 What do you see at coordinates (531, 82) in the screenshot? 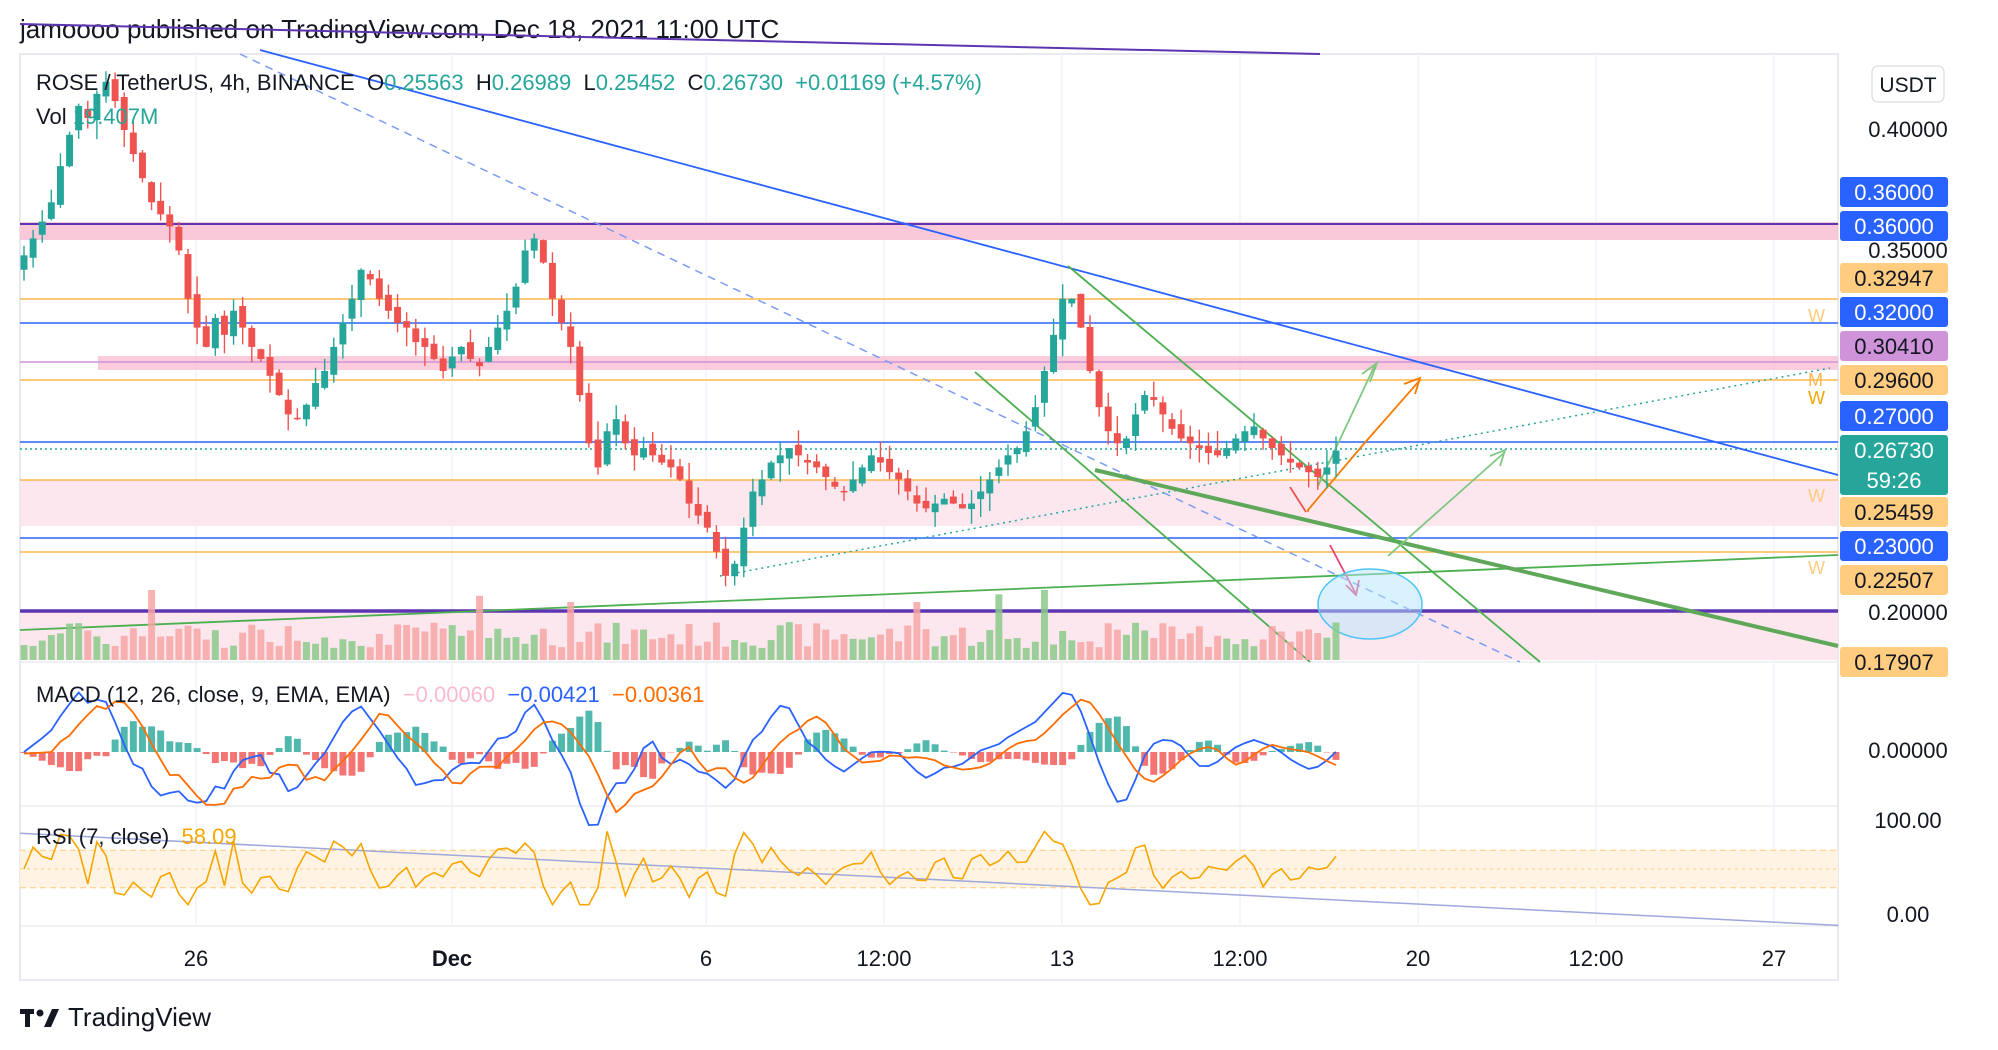
I see `high-value: 0.26989` at bounding box center [531, 82].